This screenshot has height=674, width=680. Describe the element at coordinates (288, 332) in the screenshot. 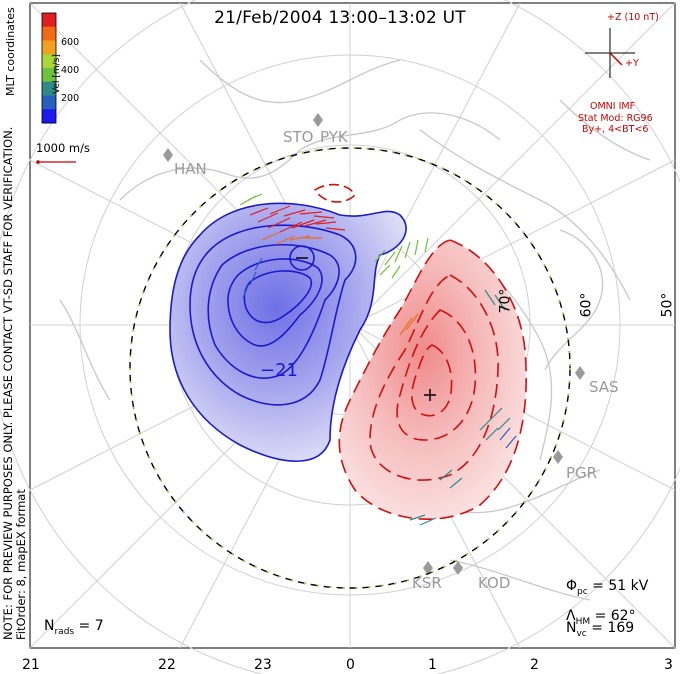

I see `negative-potential-cell` at that location.